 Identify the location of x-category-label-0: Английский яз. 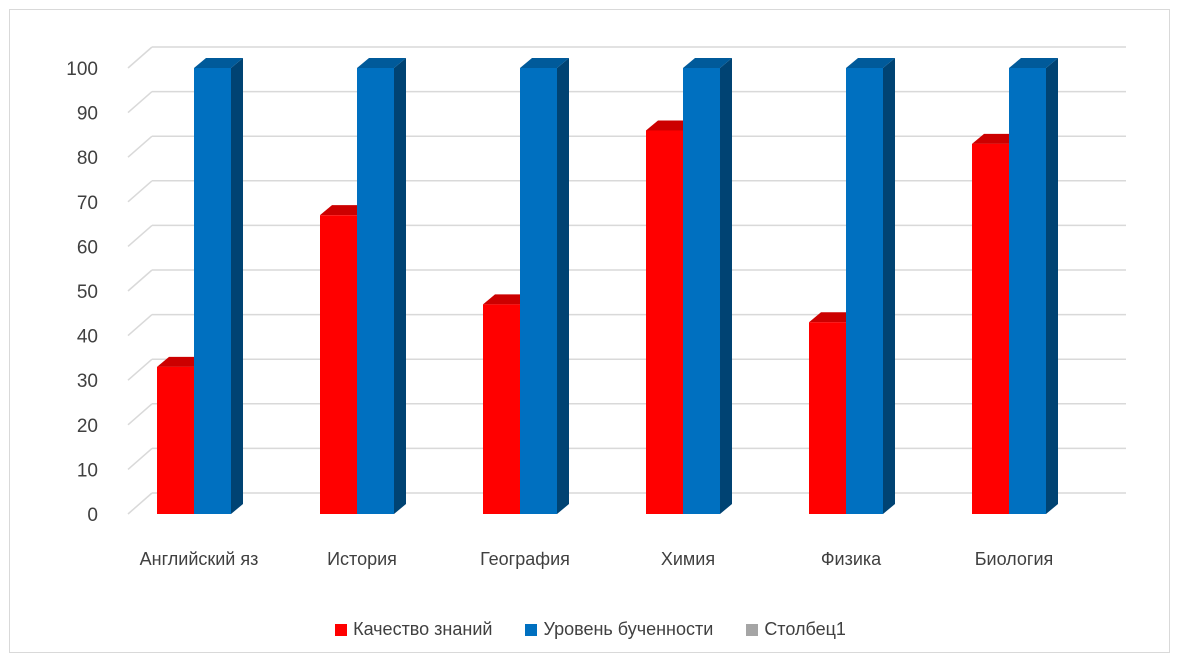
(199, 559).